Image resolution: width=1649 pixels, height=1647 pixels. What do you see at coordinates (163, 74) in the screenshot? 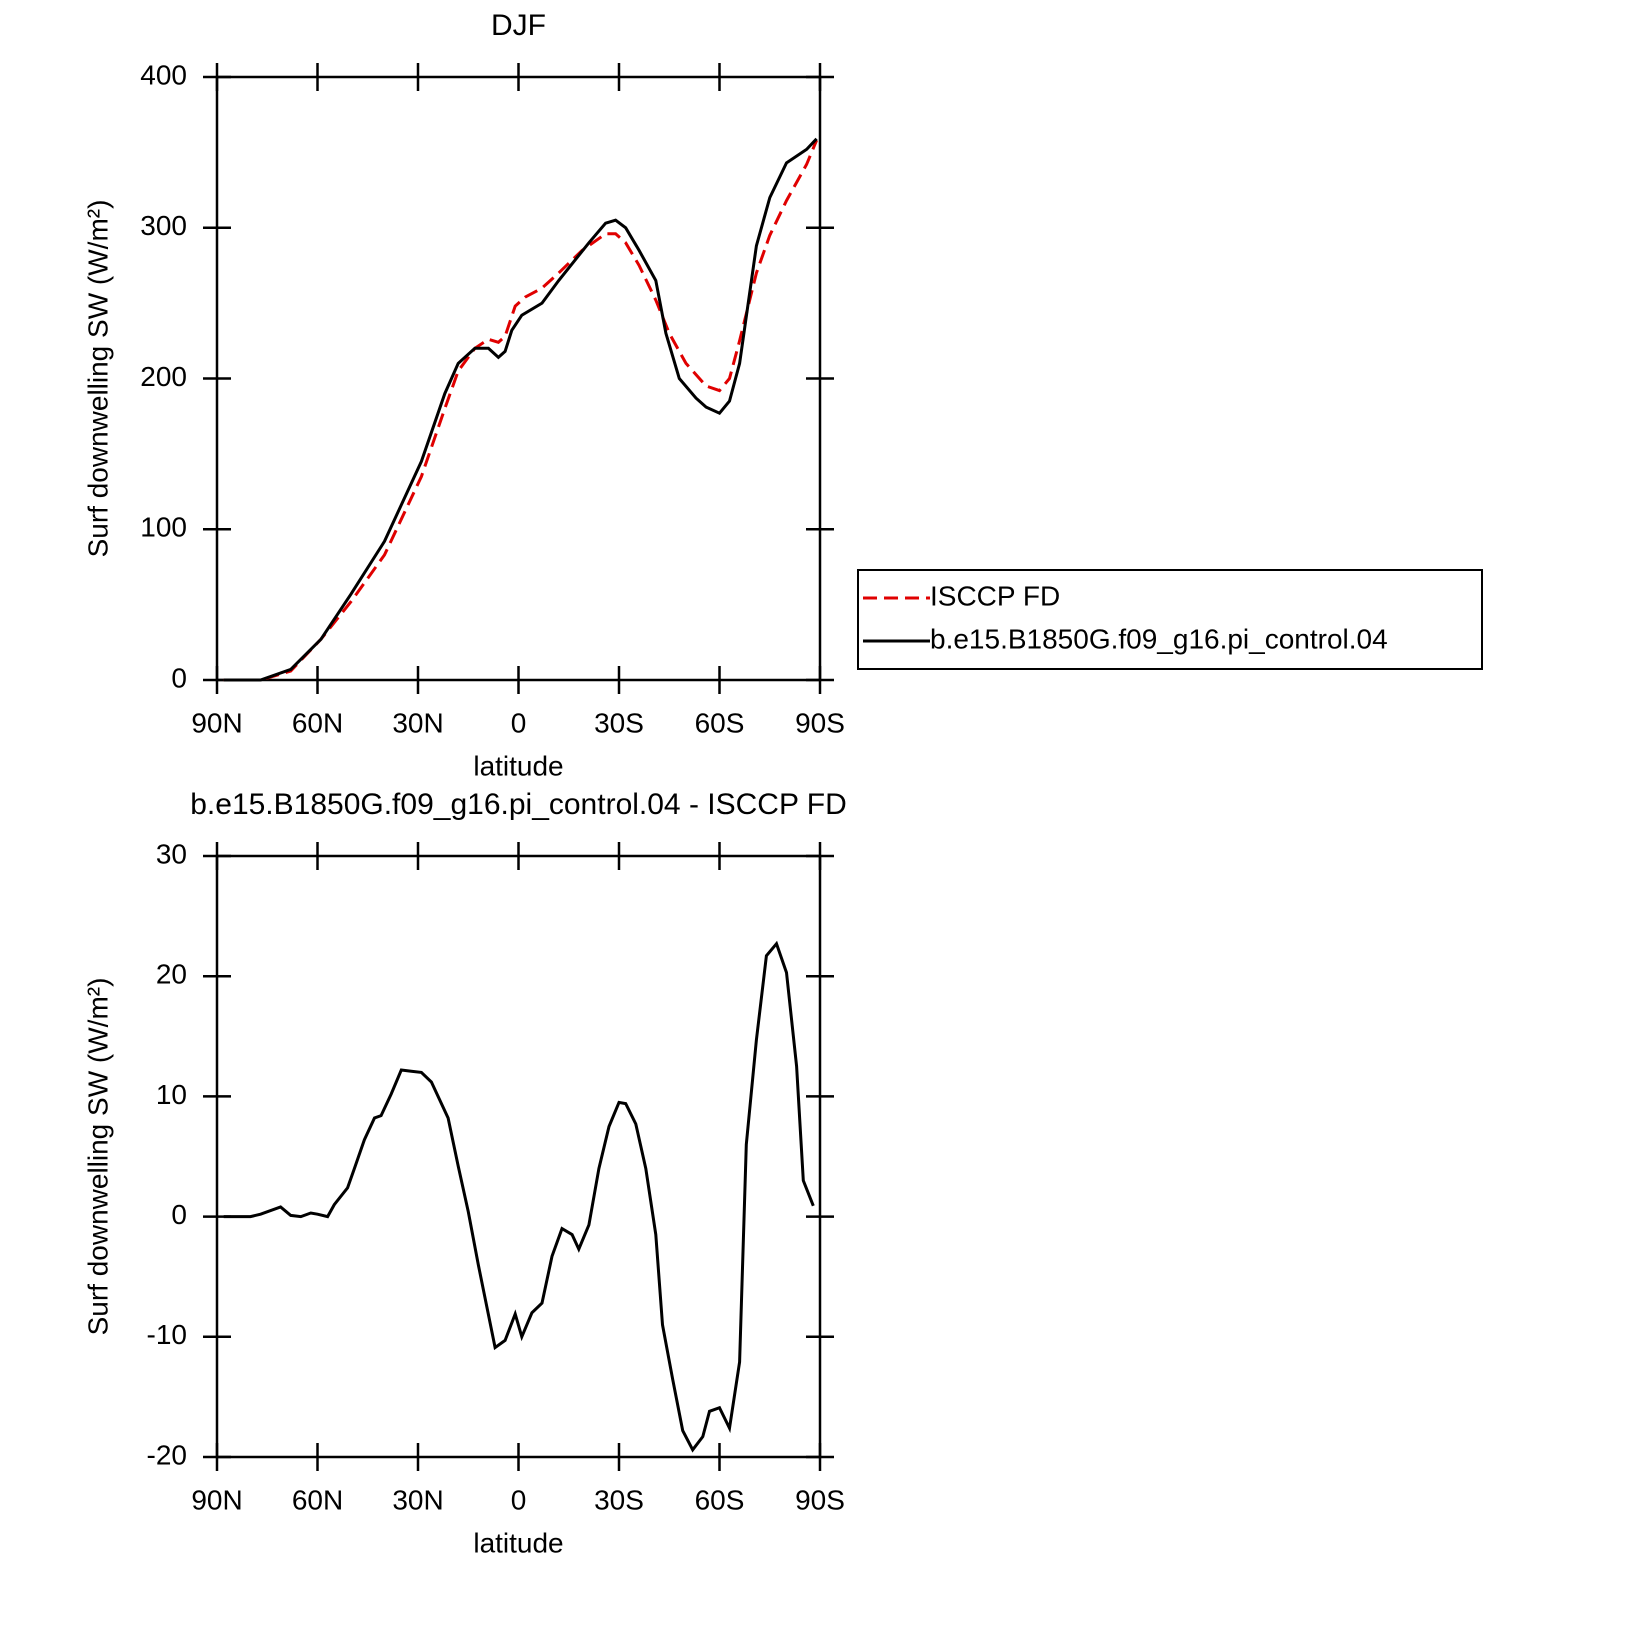
I see `y-tick-label: 400` at bounding box center [163, 74].